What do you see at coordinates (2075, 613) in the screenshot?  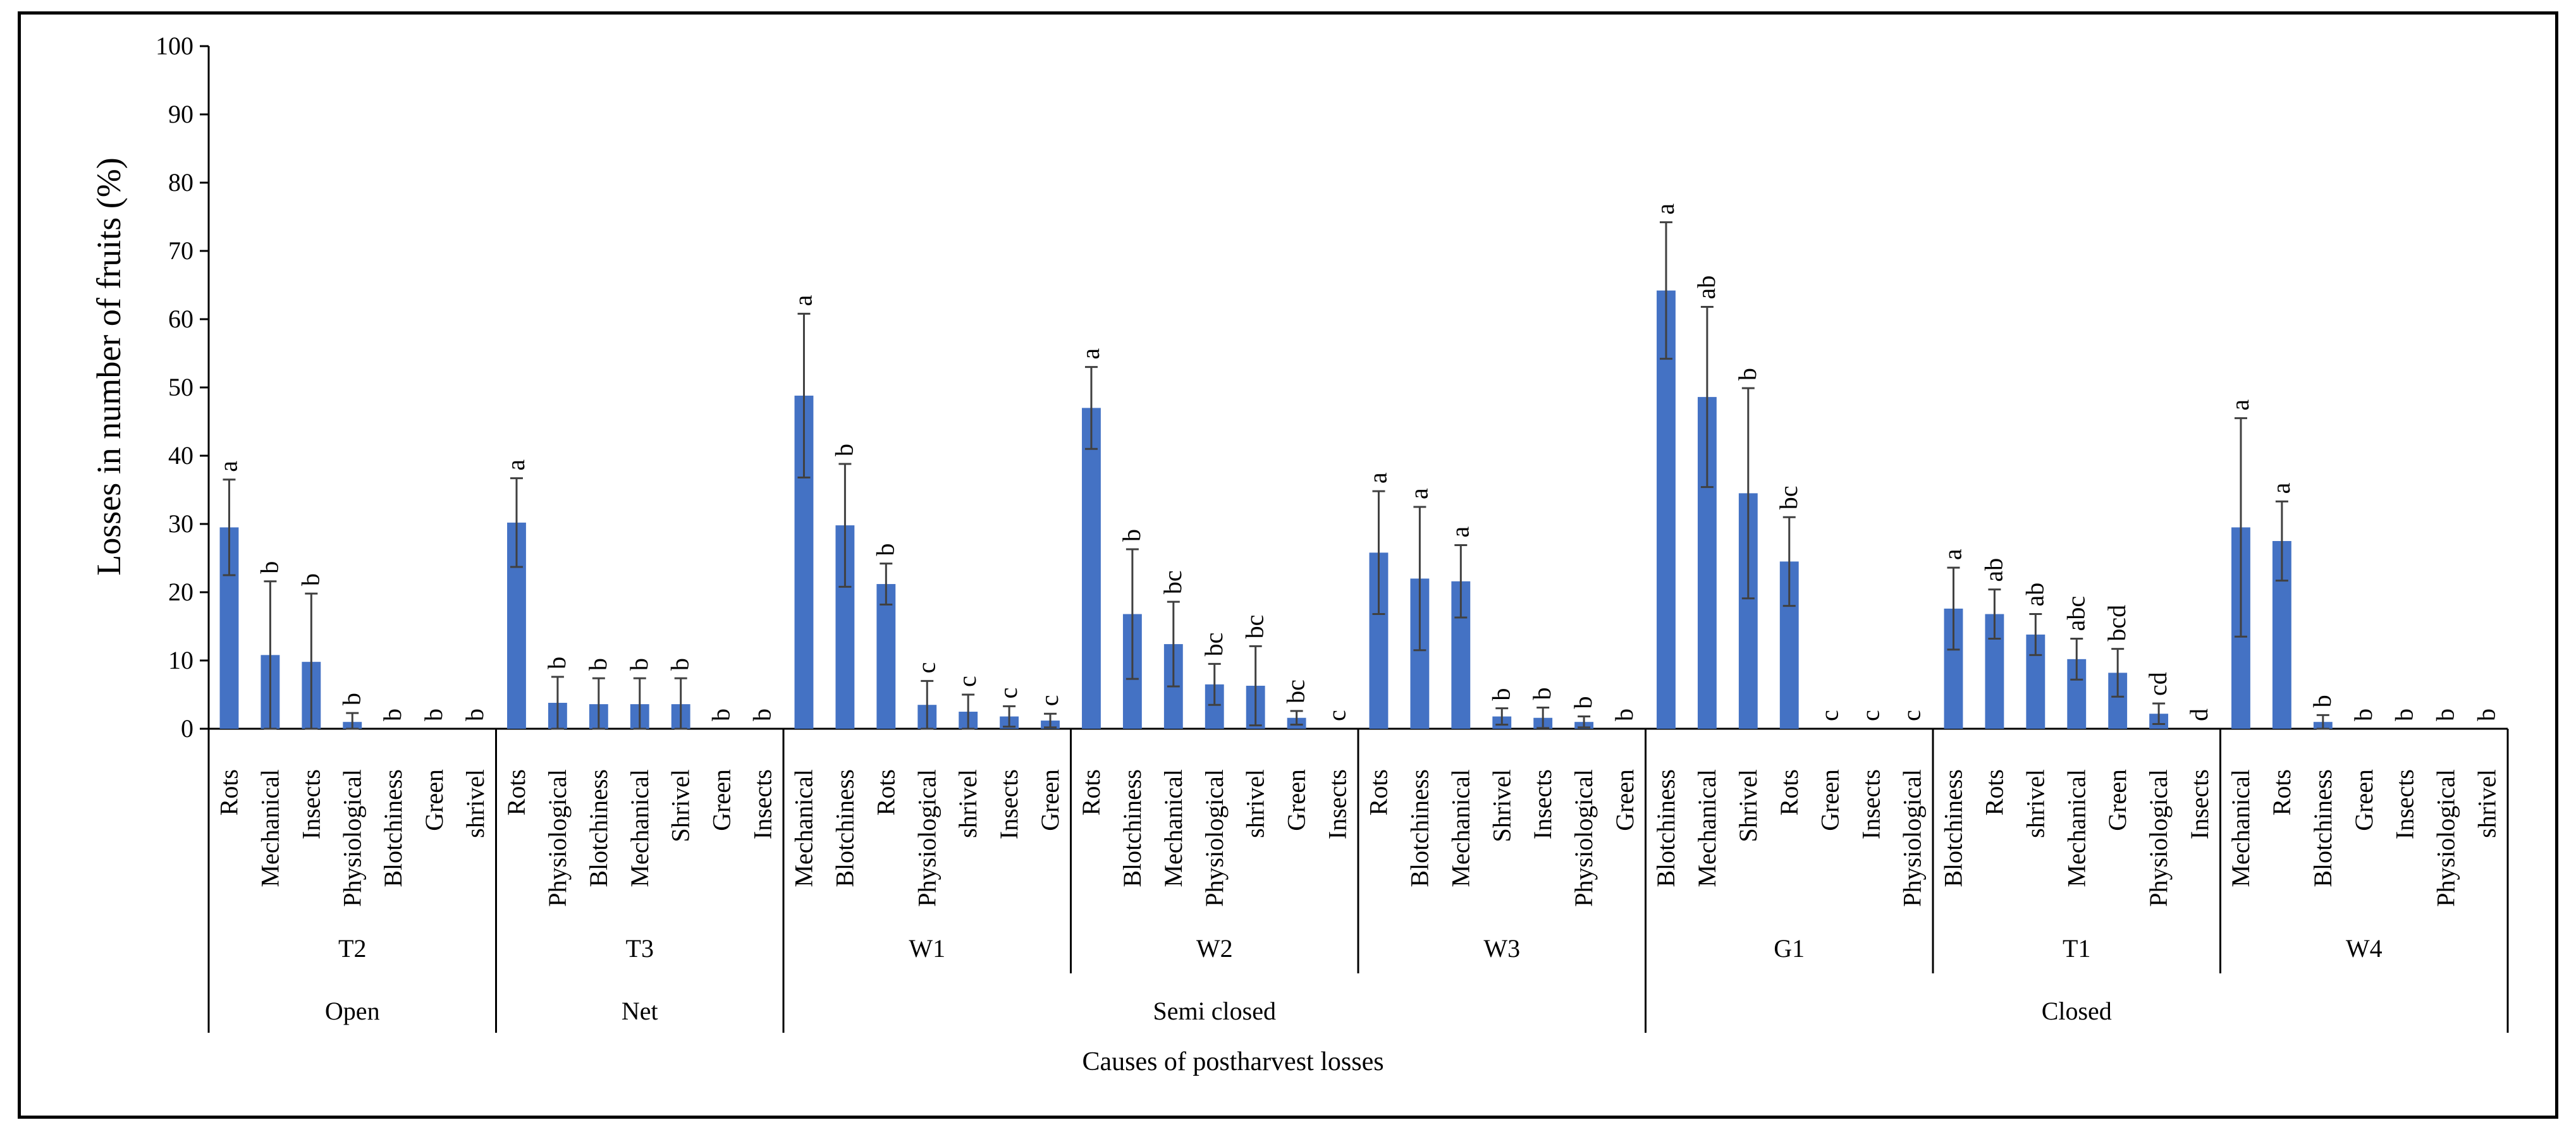 I see `significance-letter: abc` at bounding box center [2075, 613].